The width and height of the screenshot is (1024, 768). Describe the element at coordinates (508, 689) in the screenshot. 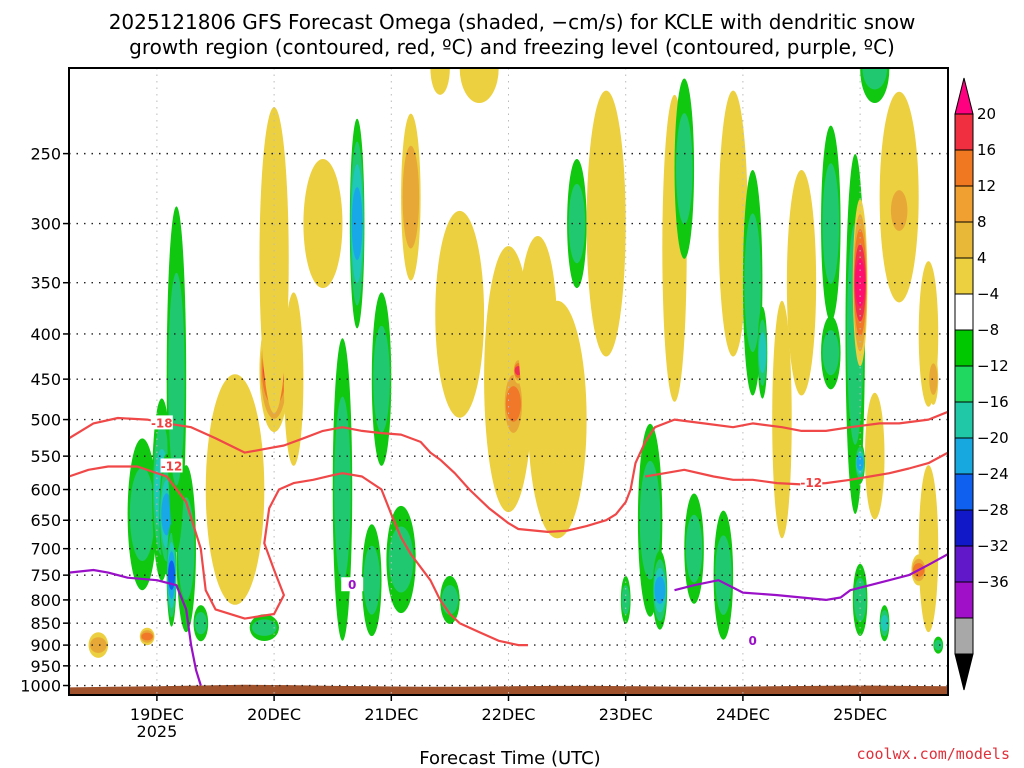

I see `terrain-layer` at that location.